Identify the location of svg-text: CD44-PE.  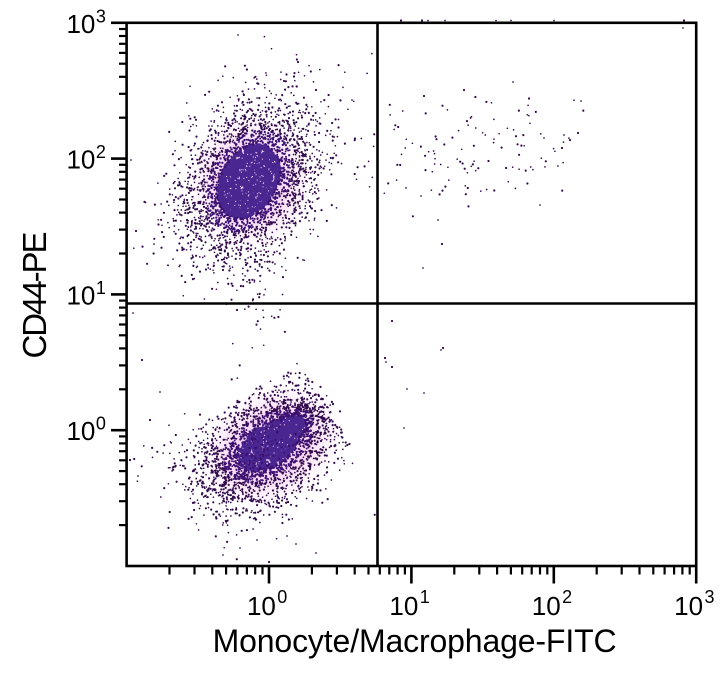
(34, 295).